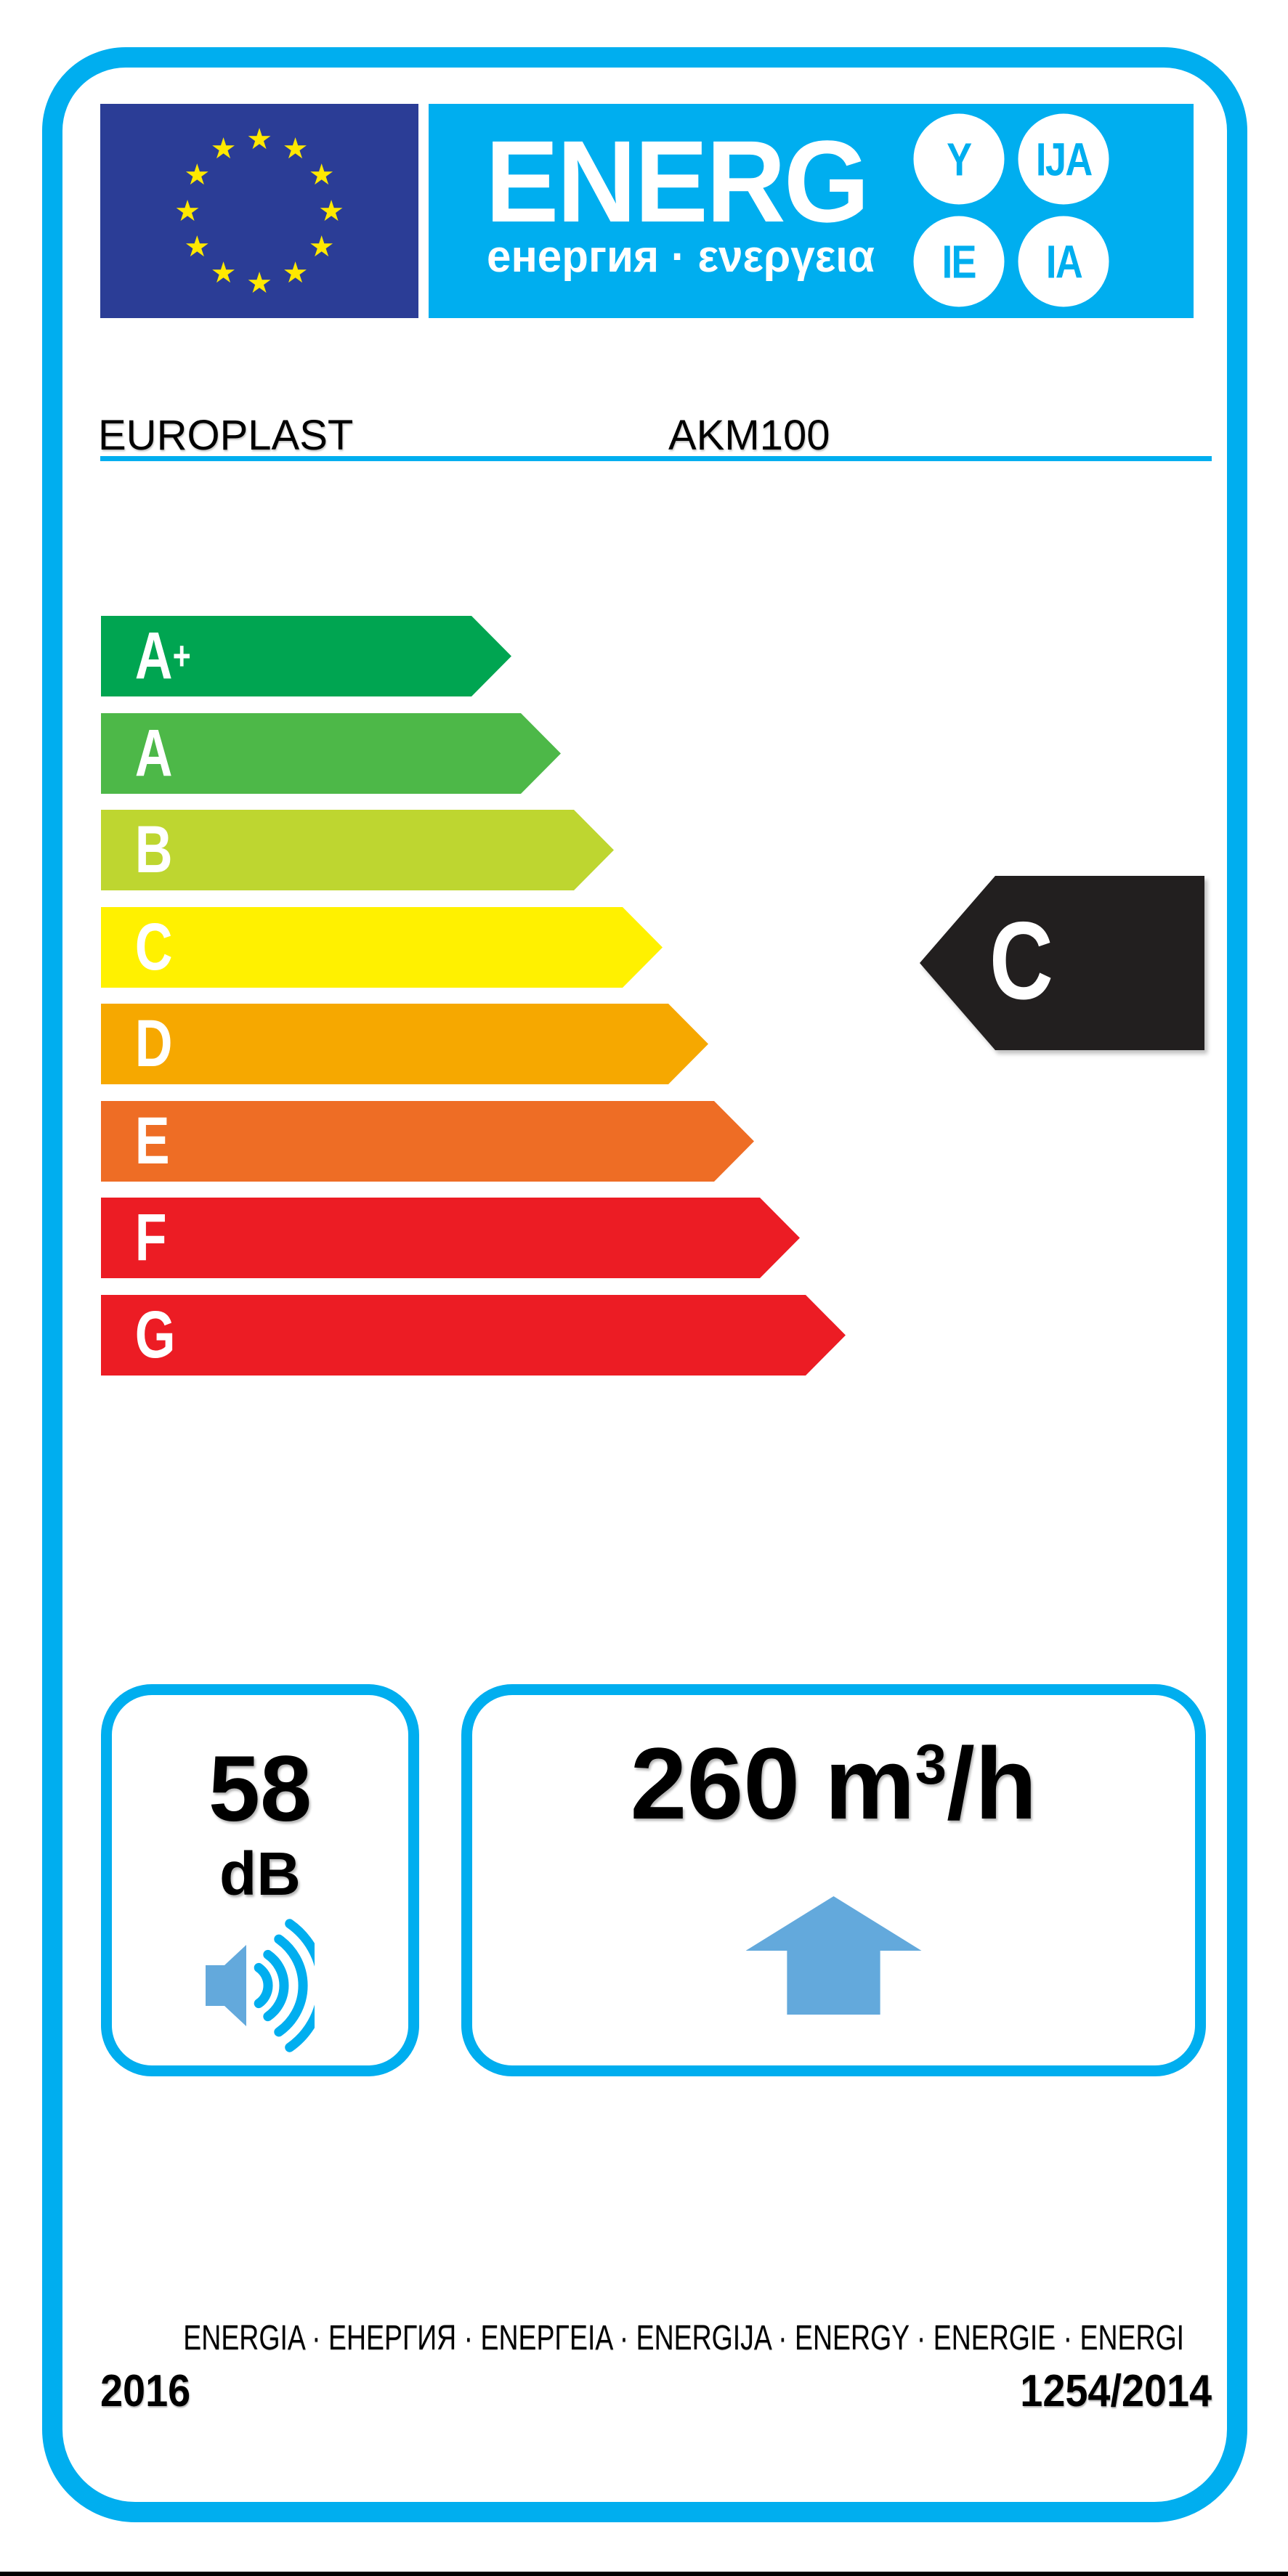 This screenshot has width=1288, height=2576. Describe the element at coordinates (145, 2391) in the screenshot. I see `label-year: 2016` at that location.